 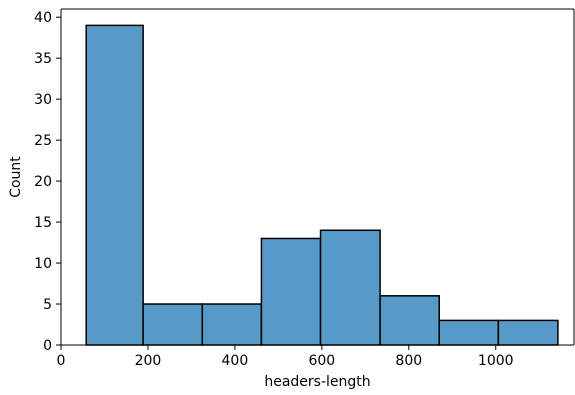 What do you see at coordinates (43, 18) in the screenshot?
I see `y-tick-label: 40` at bounding box center [43, 18].